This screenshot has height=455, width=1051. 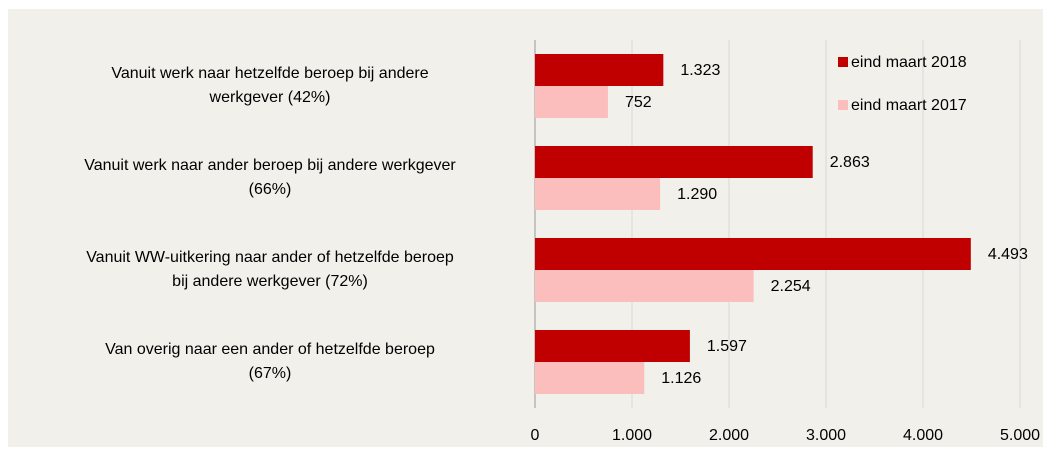 I want to click on legend-label: eind maart 2017, so click(x=909, y=105).